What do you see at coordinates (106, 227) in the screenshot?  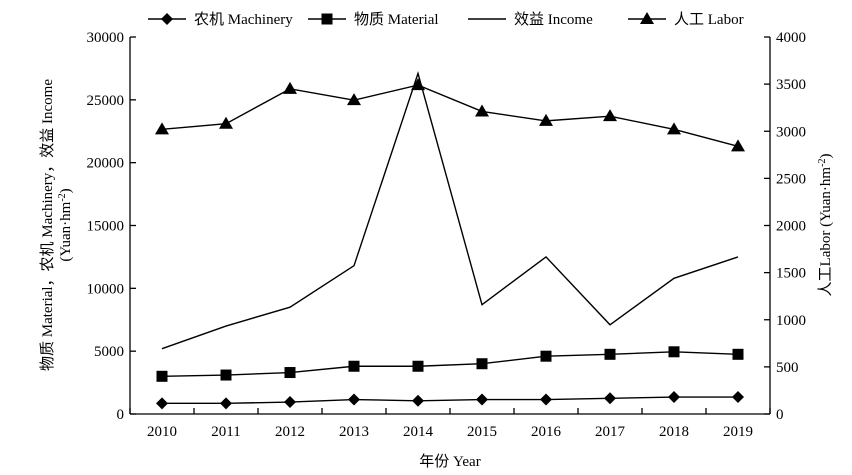 I see `left-tick-label: 15000` at bounding box center [106, 227].